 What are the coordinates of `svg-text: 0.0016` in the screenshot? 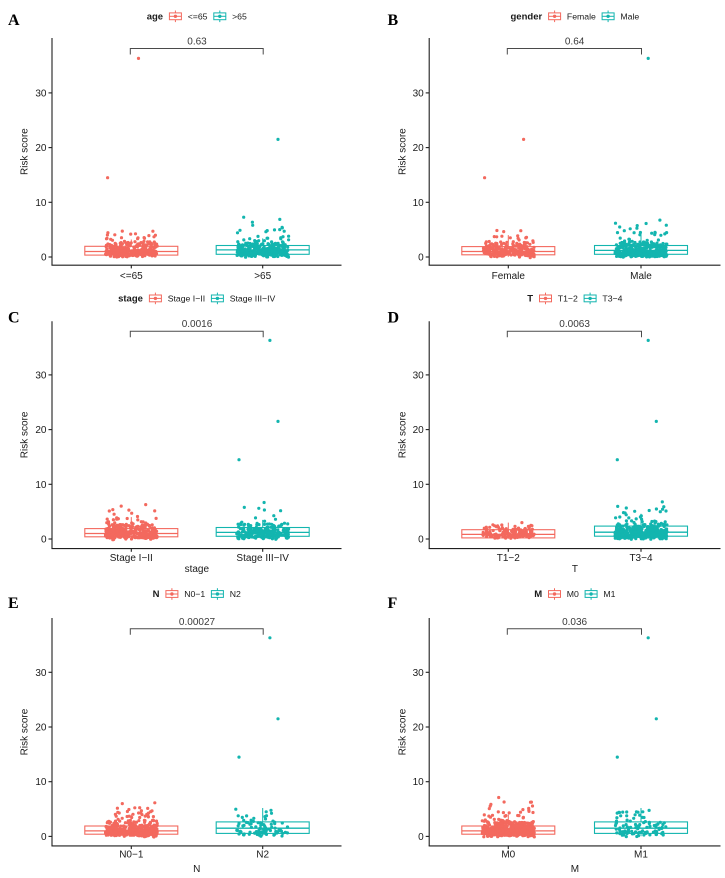 It's located at (197, 324).